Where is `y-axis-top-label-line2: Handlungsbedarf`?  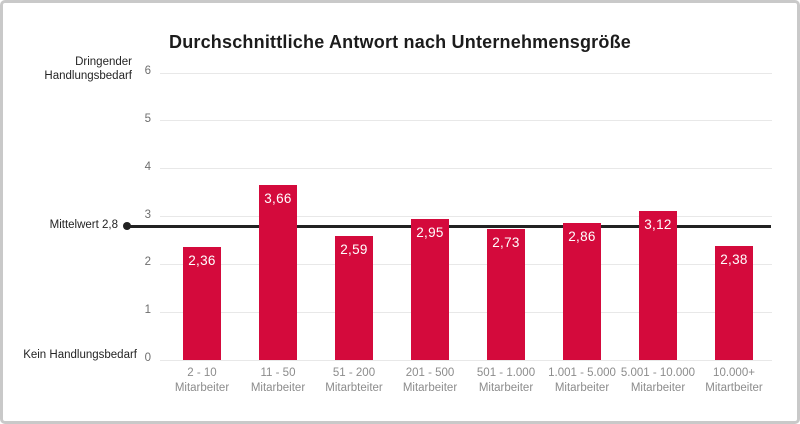 y-axis-top-label-line2: Handlungsbedarf is located at coordinates (88, 76).